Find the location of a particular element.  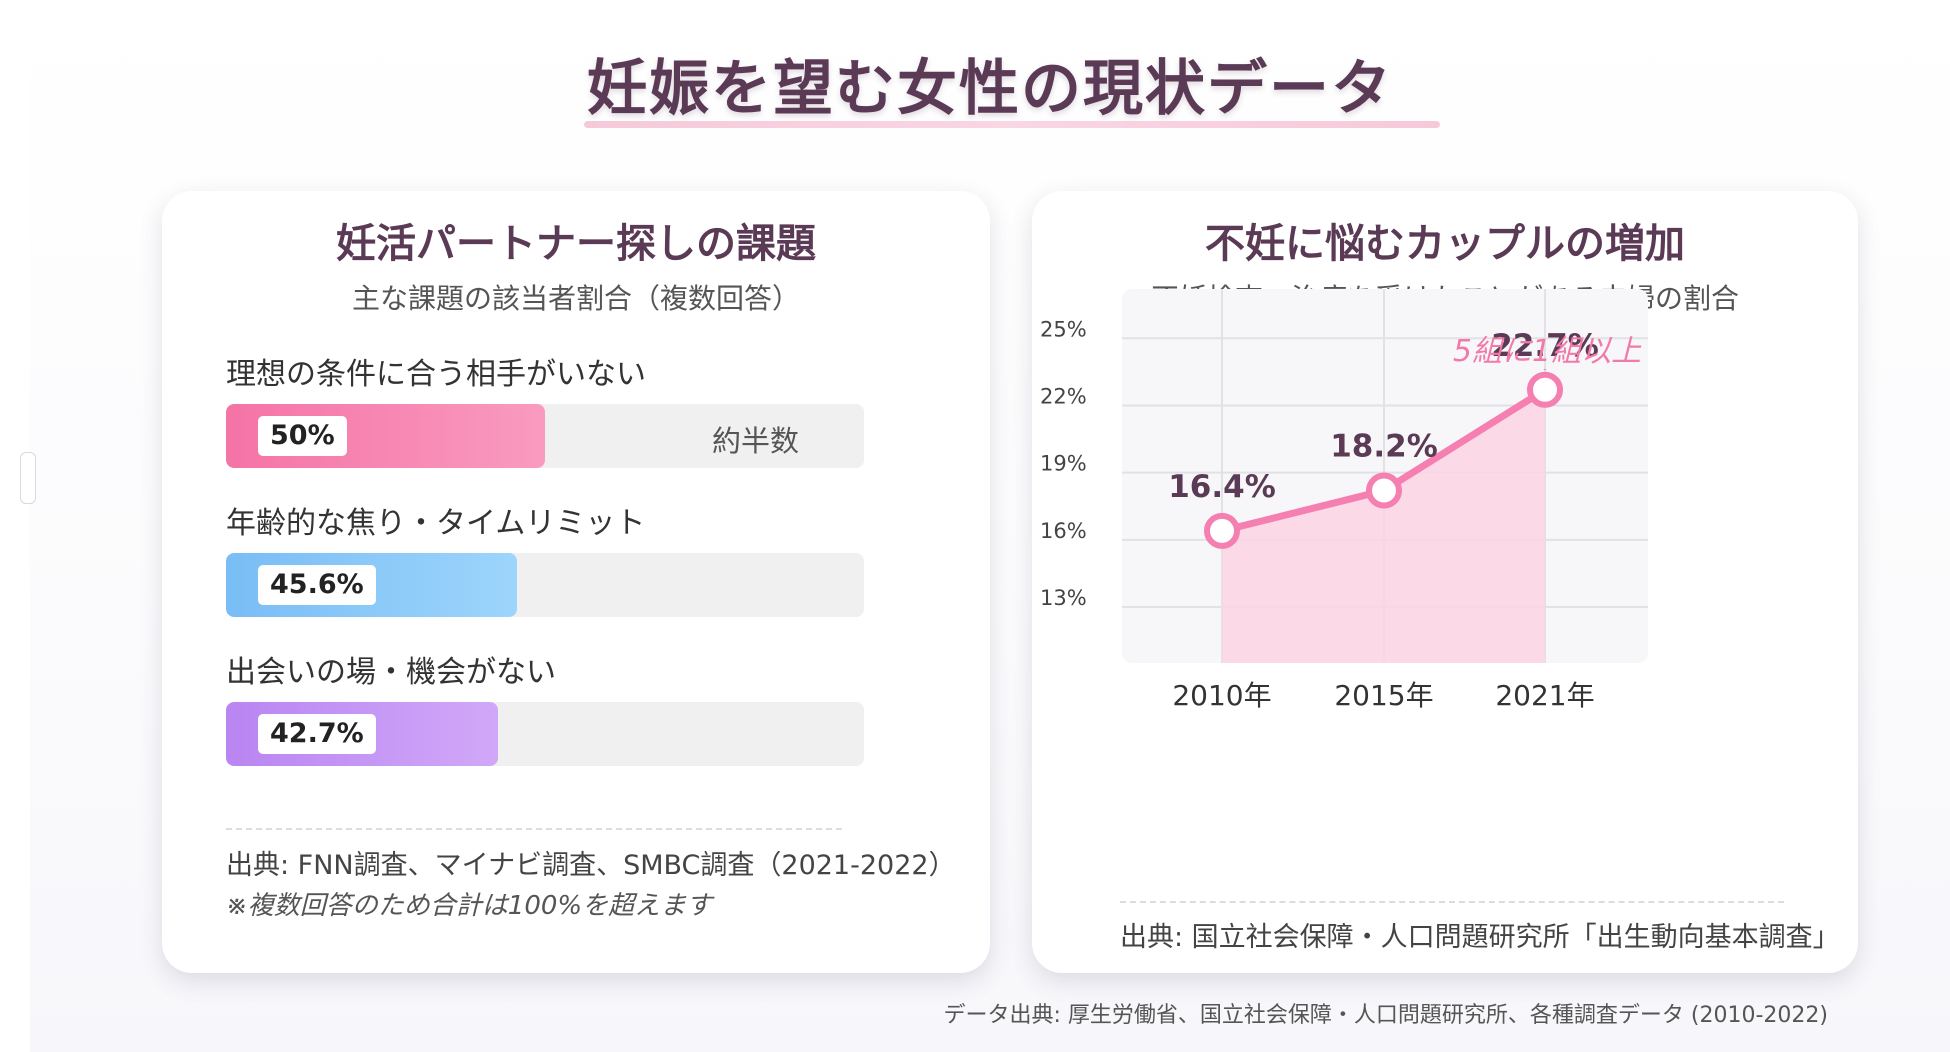

bar-value-label: 42.7% is located at coordinates (317, 734).